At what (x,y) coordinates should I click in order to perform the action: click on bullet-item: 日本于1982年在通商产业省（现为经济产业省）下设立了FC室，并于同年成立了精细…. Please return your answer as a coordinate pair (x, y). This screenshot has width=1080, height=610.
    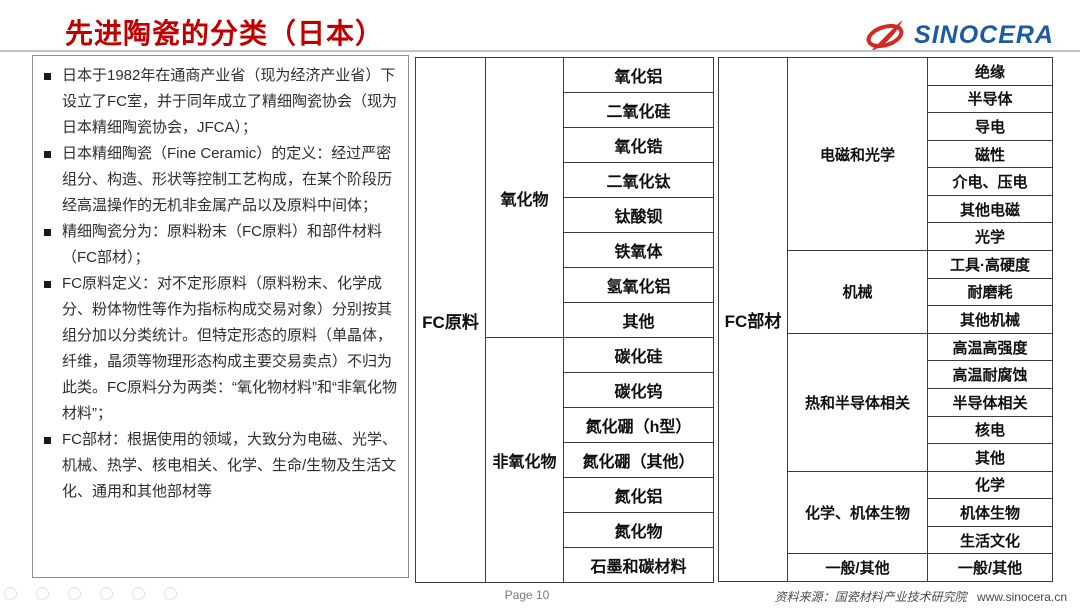
    Looking at the image, I should click on (220, 102).